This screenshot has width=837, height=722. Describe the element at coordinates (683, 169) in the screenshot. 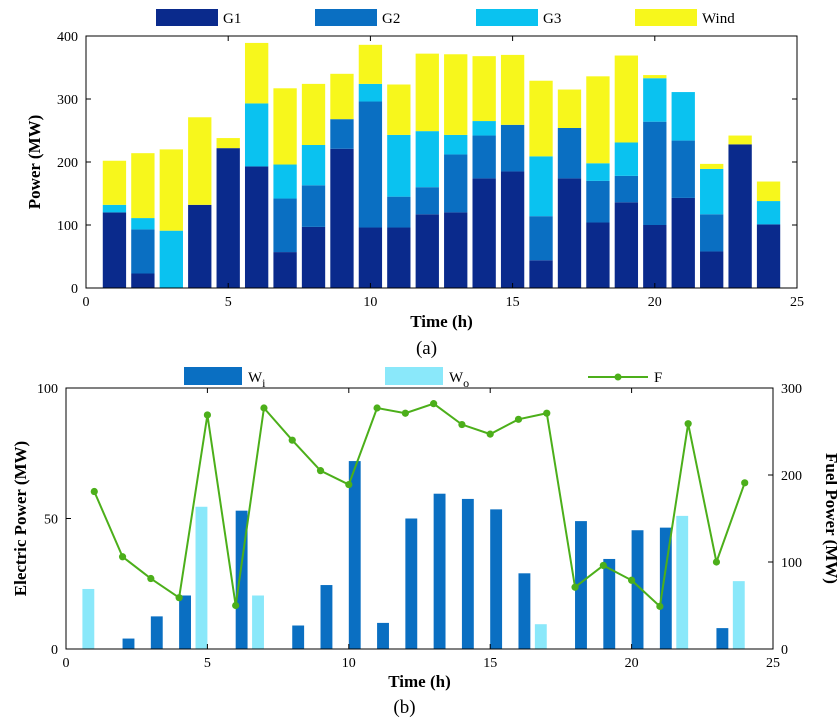

I see `bar-g2-h21` at that location.